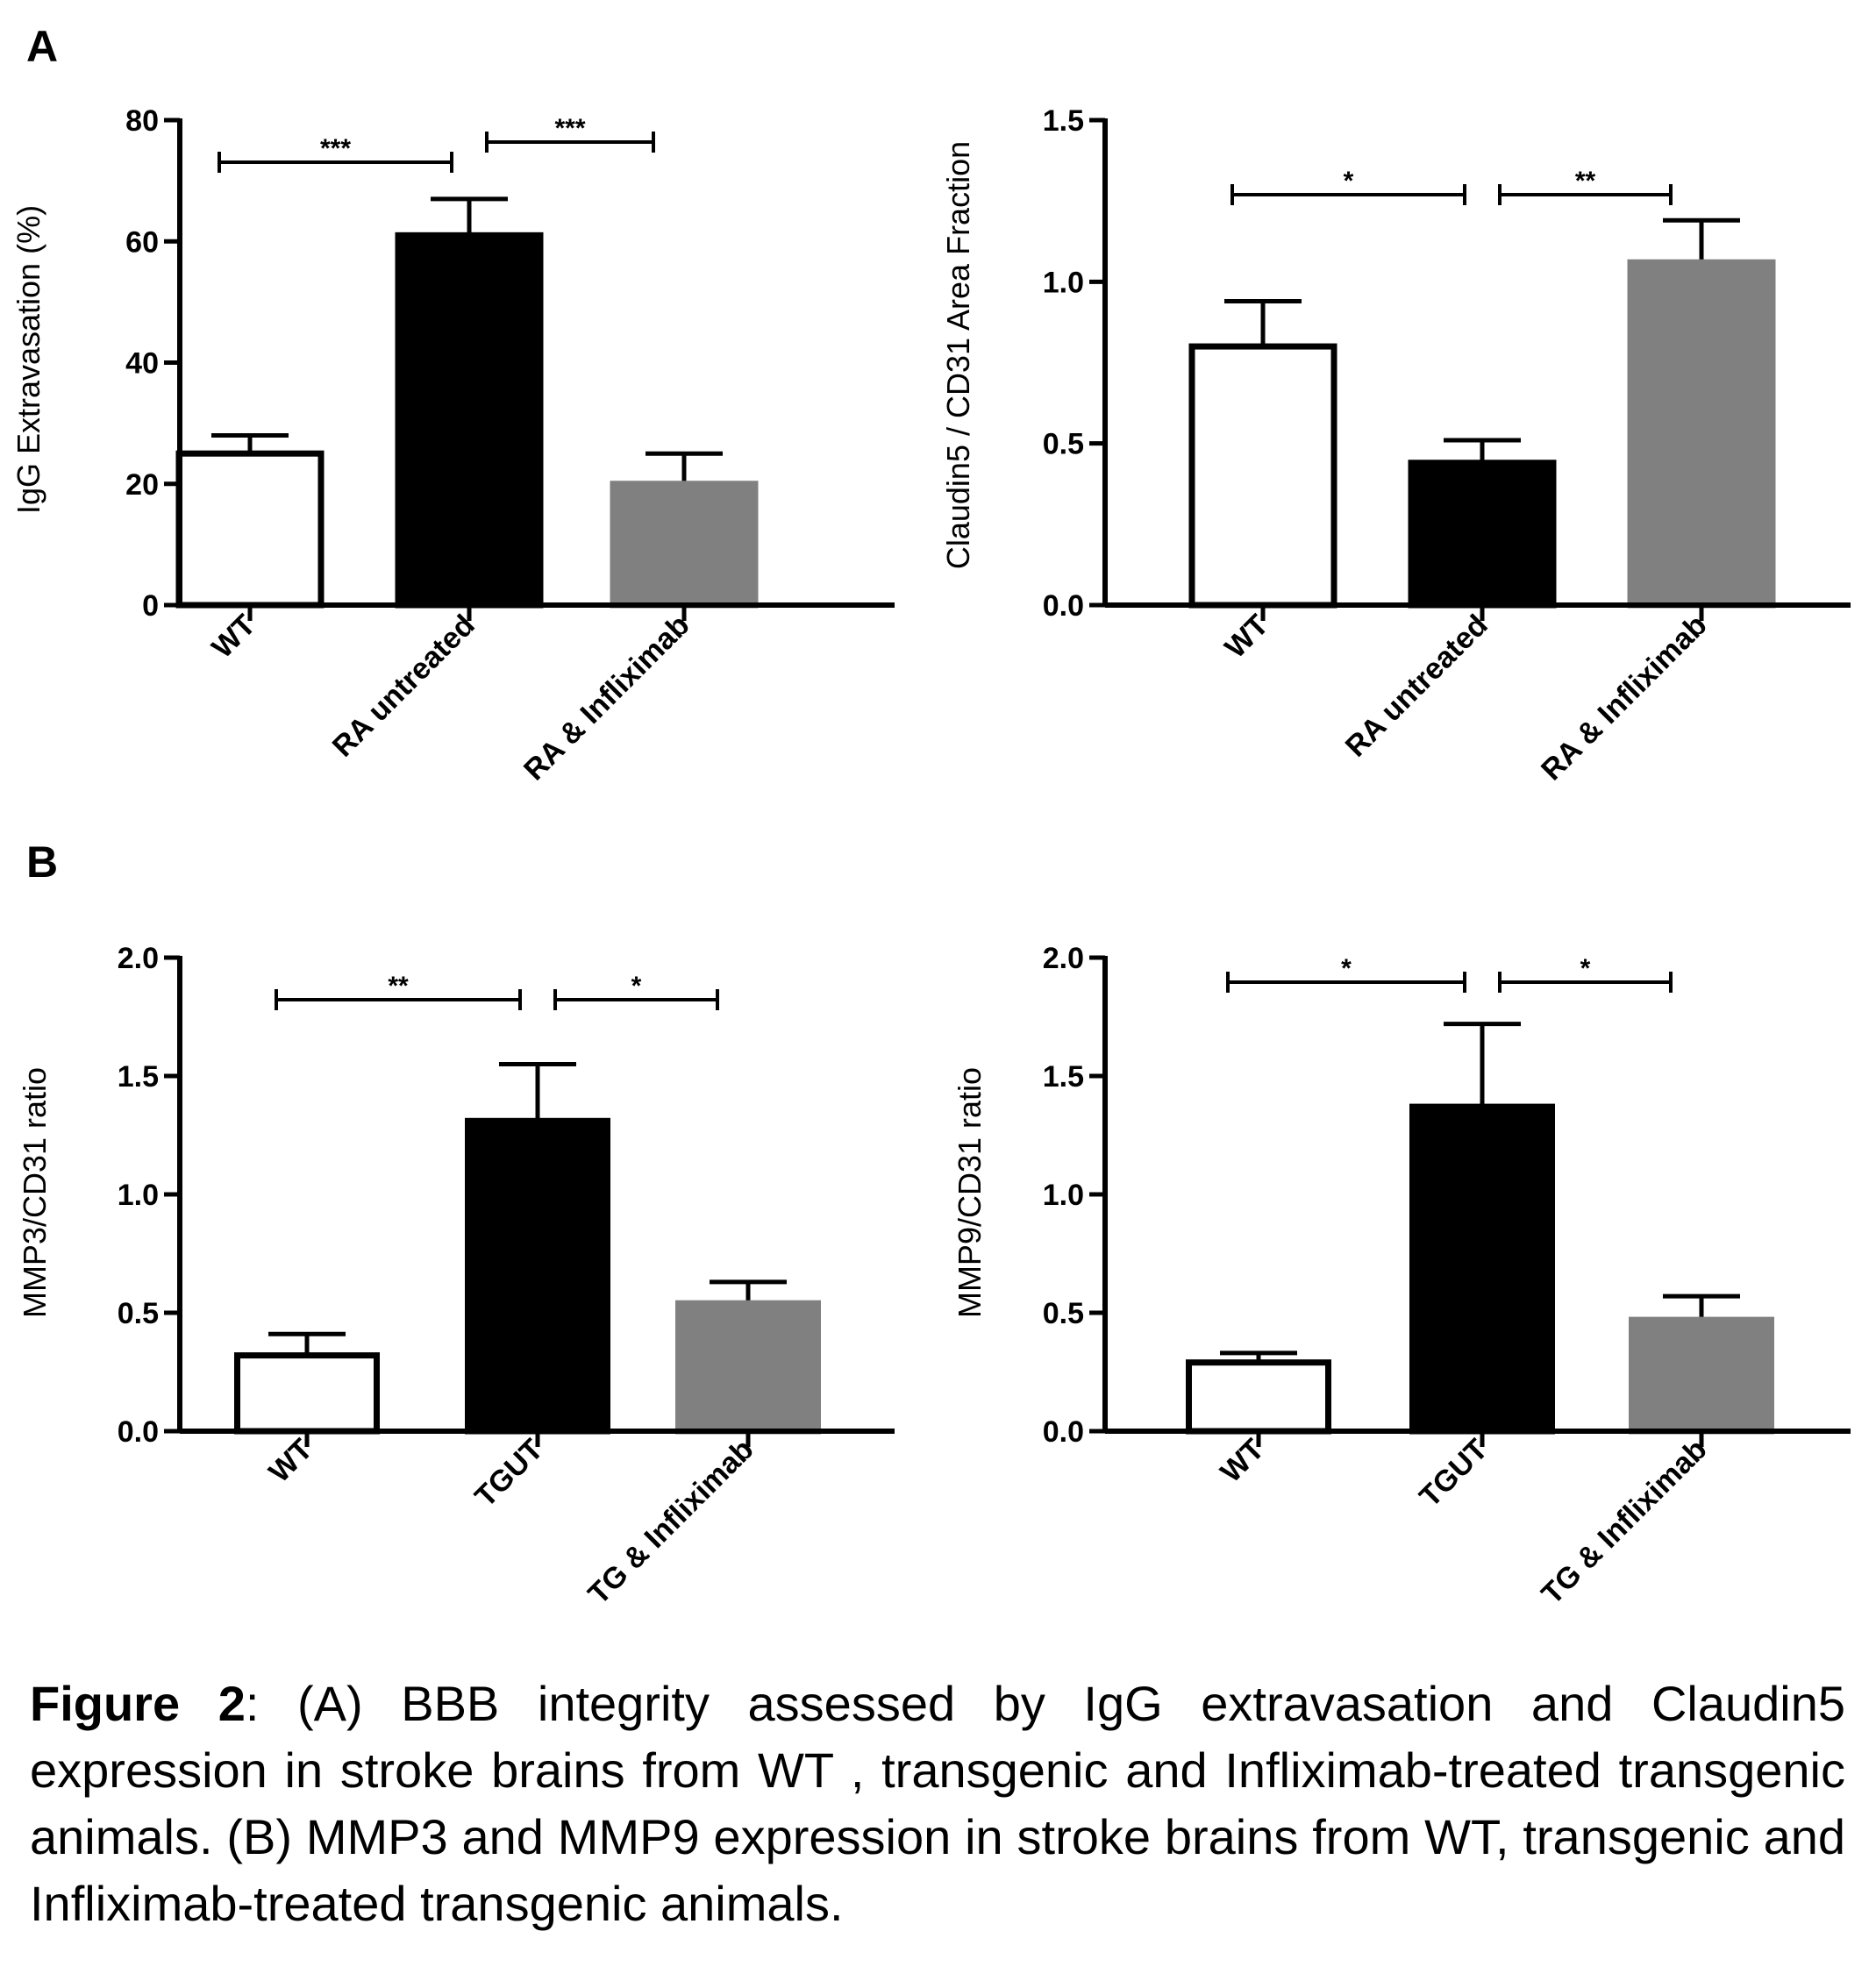 This screenshot has width=1876, height=1981. Describe the element at coordinates (142, 121) in the screenshot. I see `y-tick-label: 80` at that location.